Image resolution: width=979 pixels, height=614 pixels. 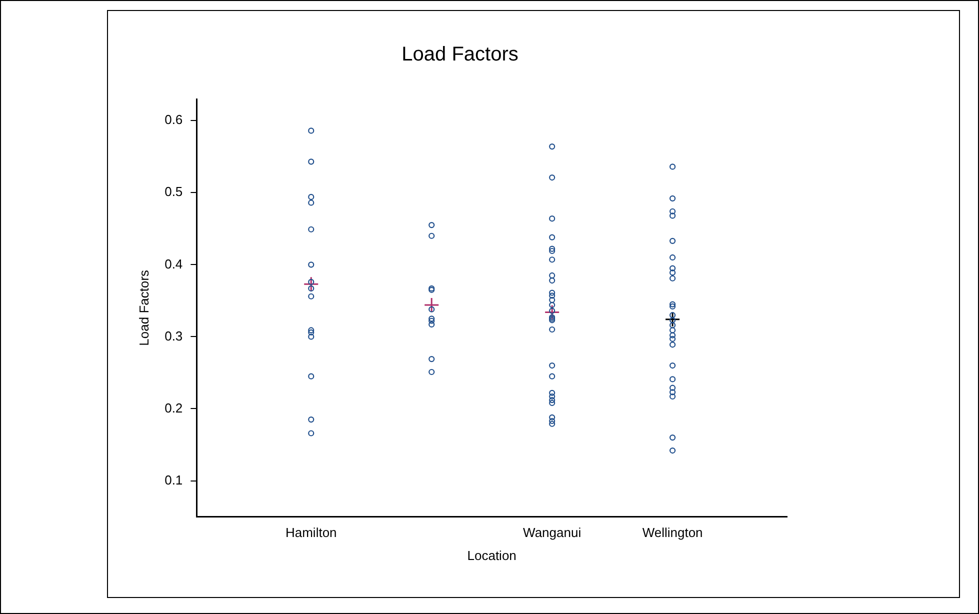 I want to click on y-tick-label: 0.1, so click(x=173, y=480).